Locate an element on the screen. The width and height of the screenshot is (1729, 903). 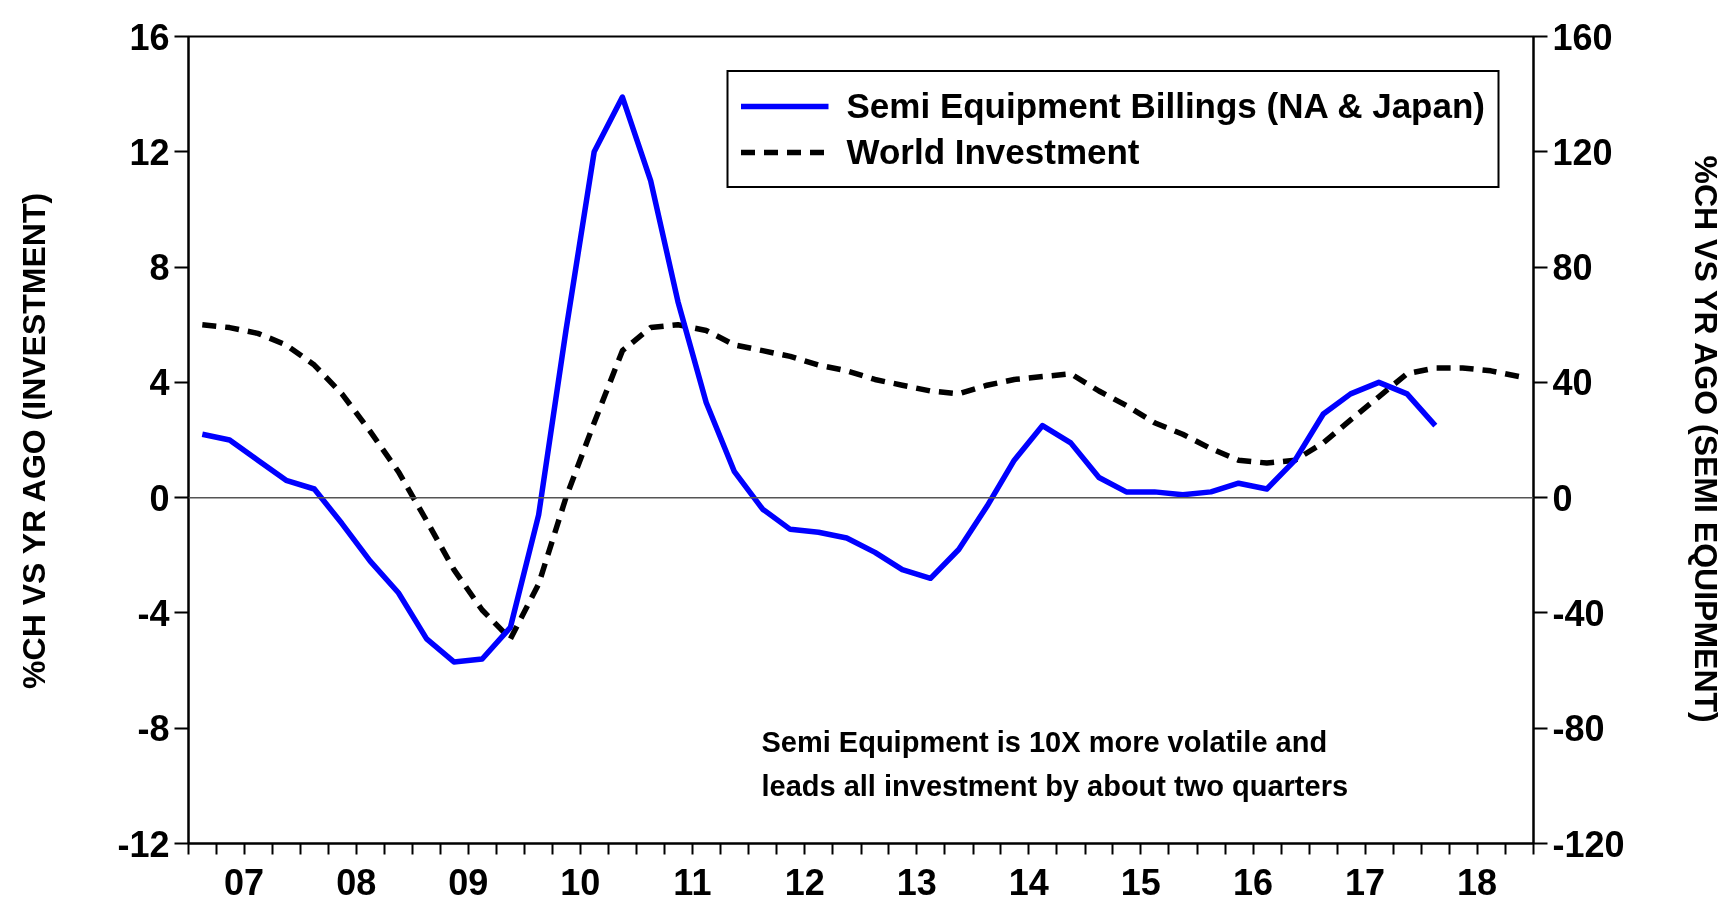
x-tick-label: 18 is located at coordinates (1477, 882).